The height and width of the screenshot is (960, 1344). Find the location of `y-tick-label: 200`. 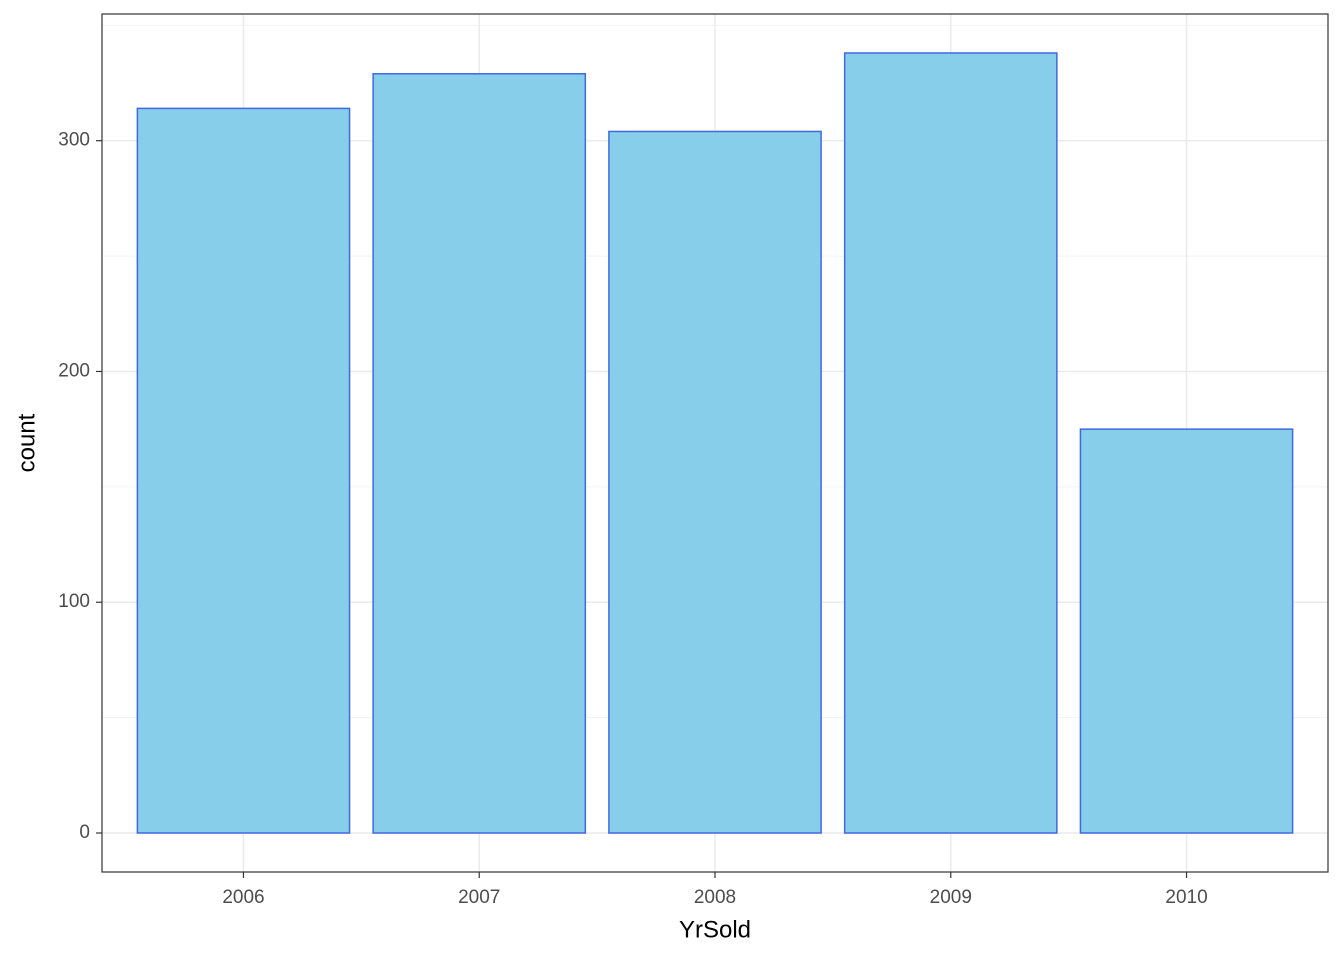

y-tick-label: 200 is located at coordinates (74, 370).